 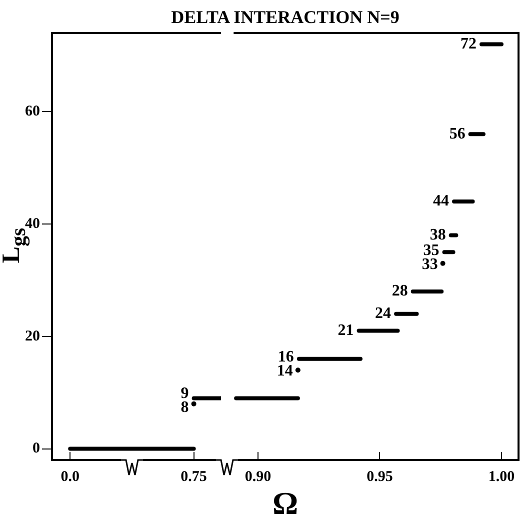 I want to click on data-label: 28, so click(x=400, y=291).